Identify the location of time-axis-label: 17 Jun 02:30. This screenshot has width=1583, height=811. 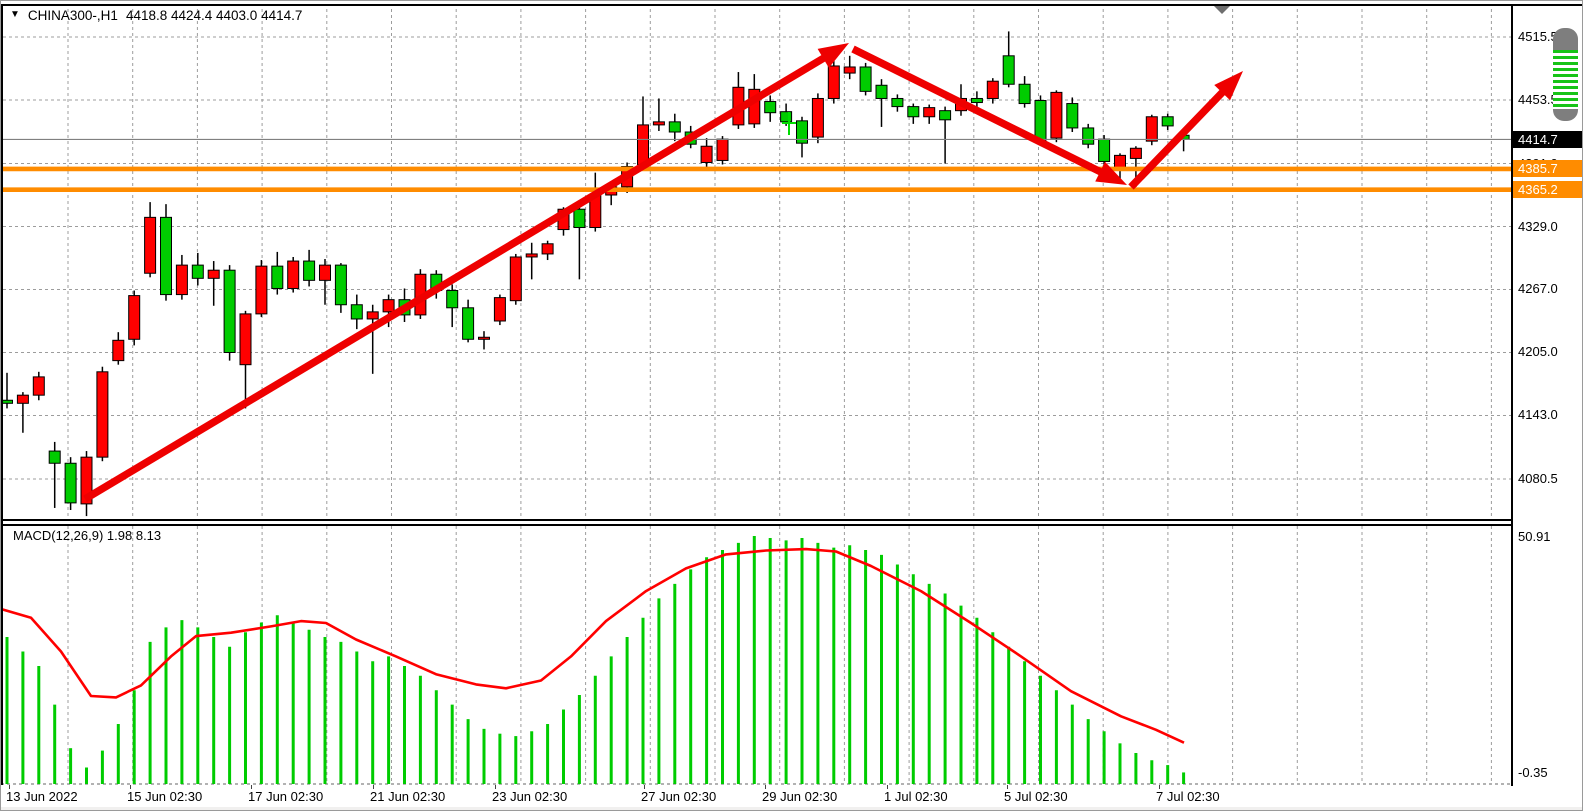
(286, 796).